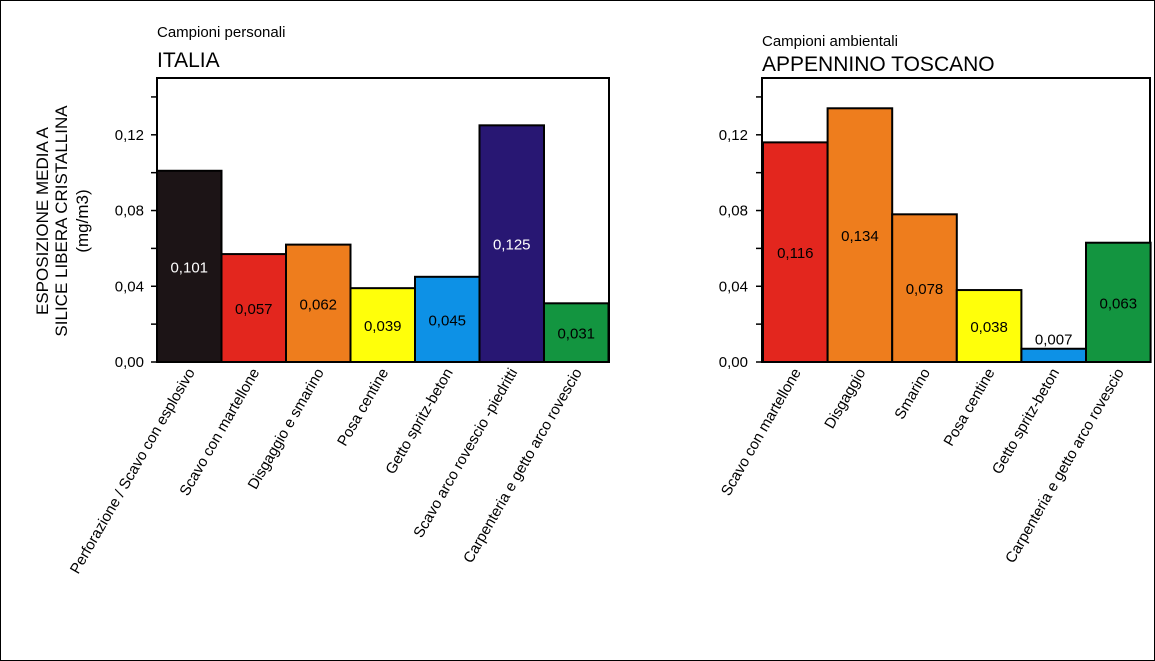  Describe the element at coordinates (1054, 340) in the screenshot. I see `bar-value-label: 0,007` at that location.